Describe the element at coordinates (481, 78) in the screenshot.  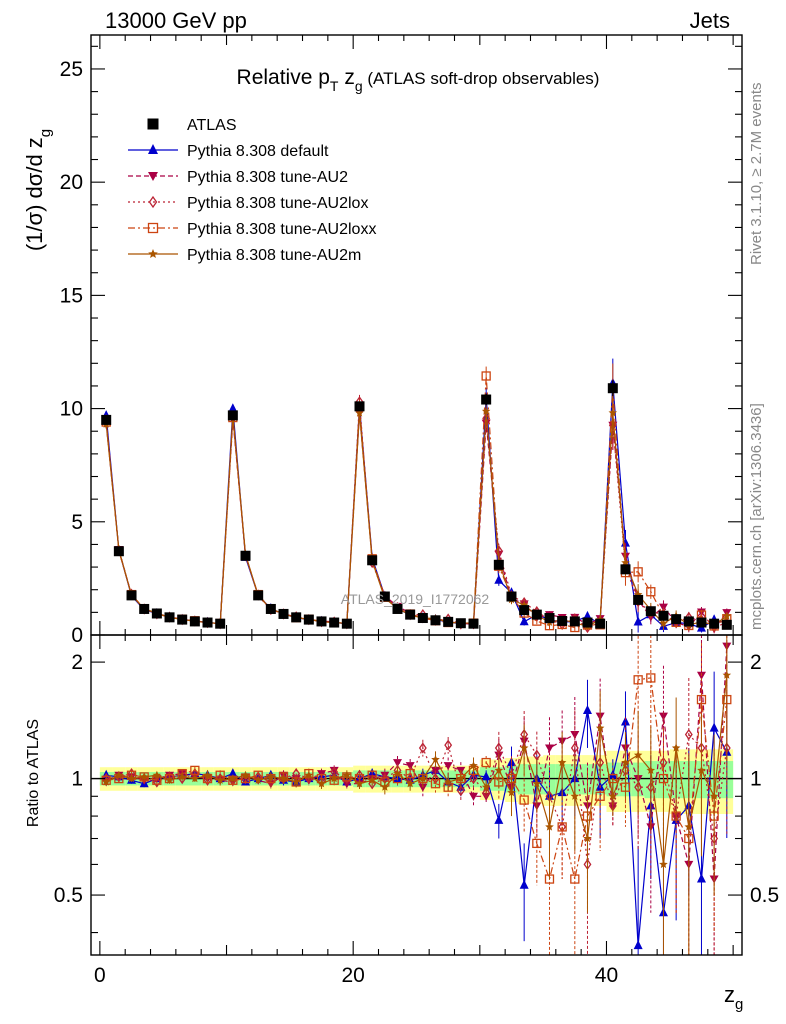
I see `chart-title-rest: (ATLAS soft-drop observables)` at that location.